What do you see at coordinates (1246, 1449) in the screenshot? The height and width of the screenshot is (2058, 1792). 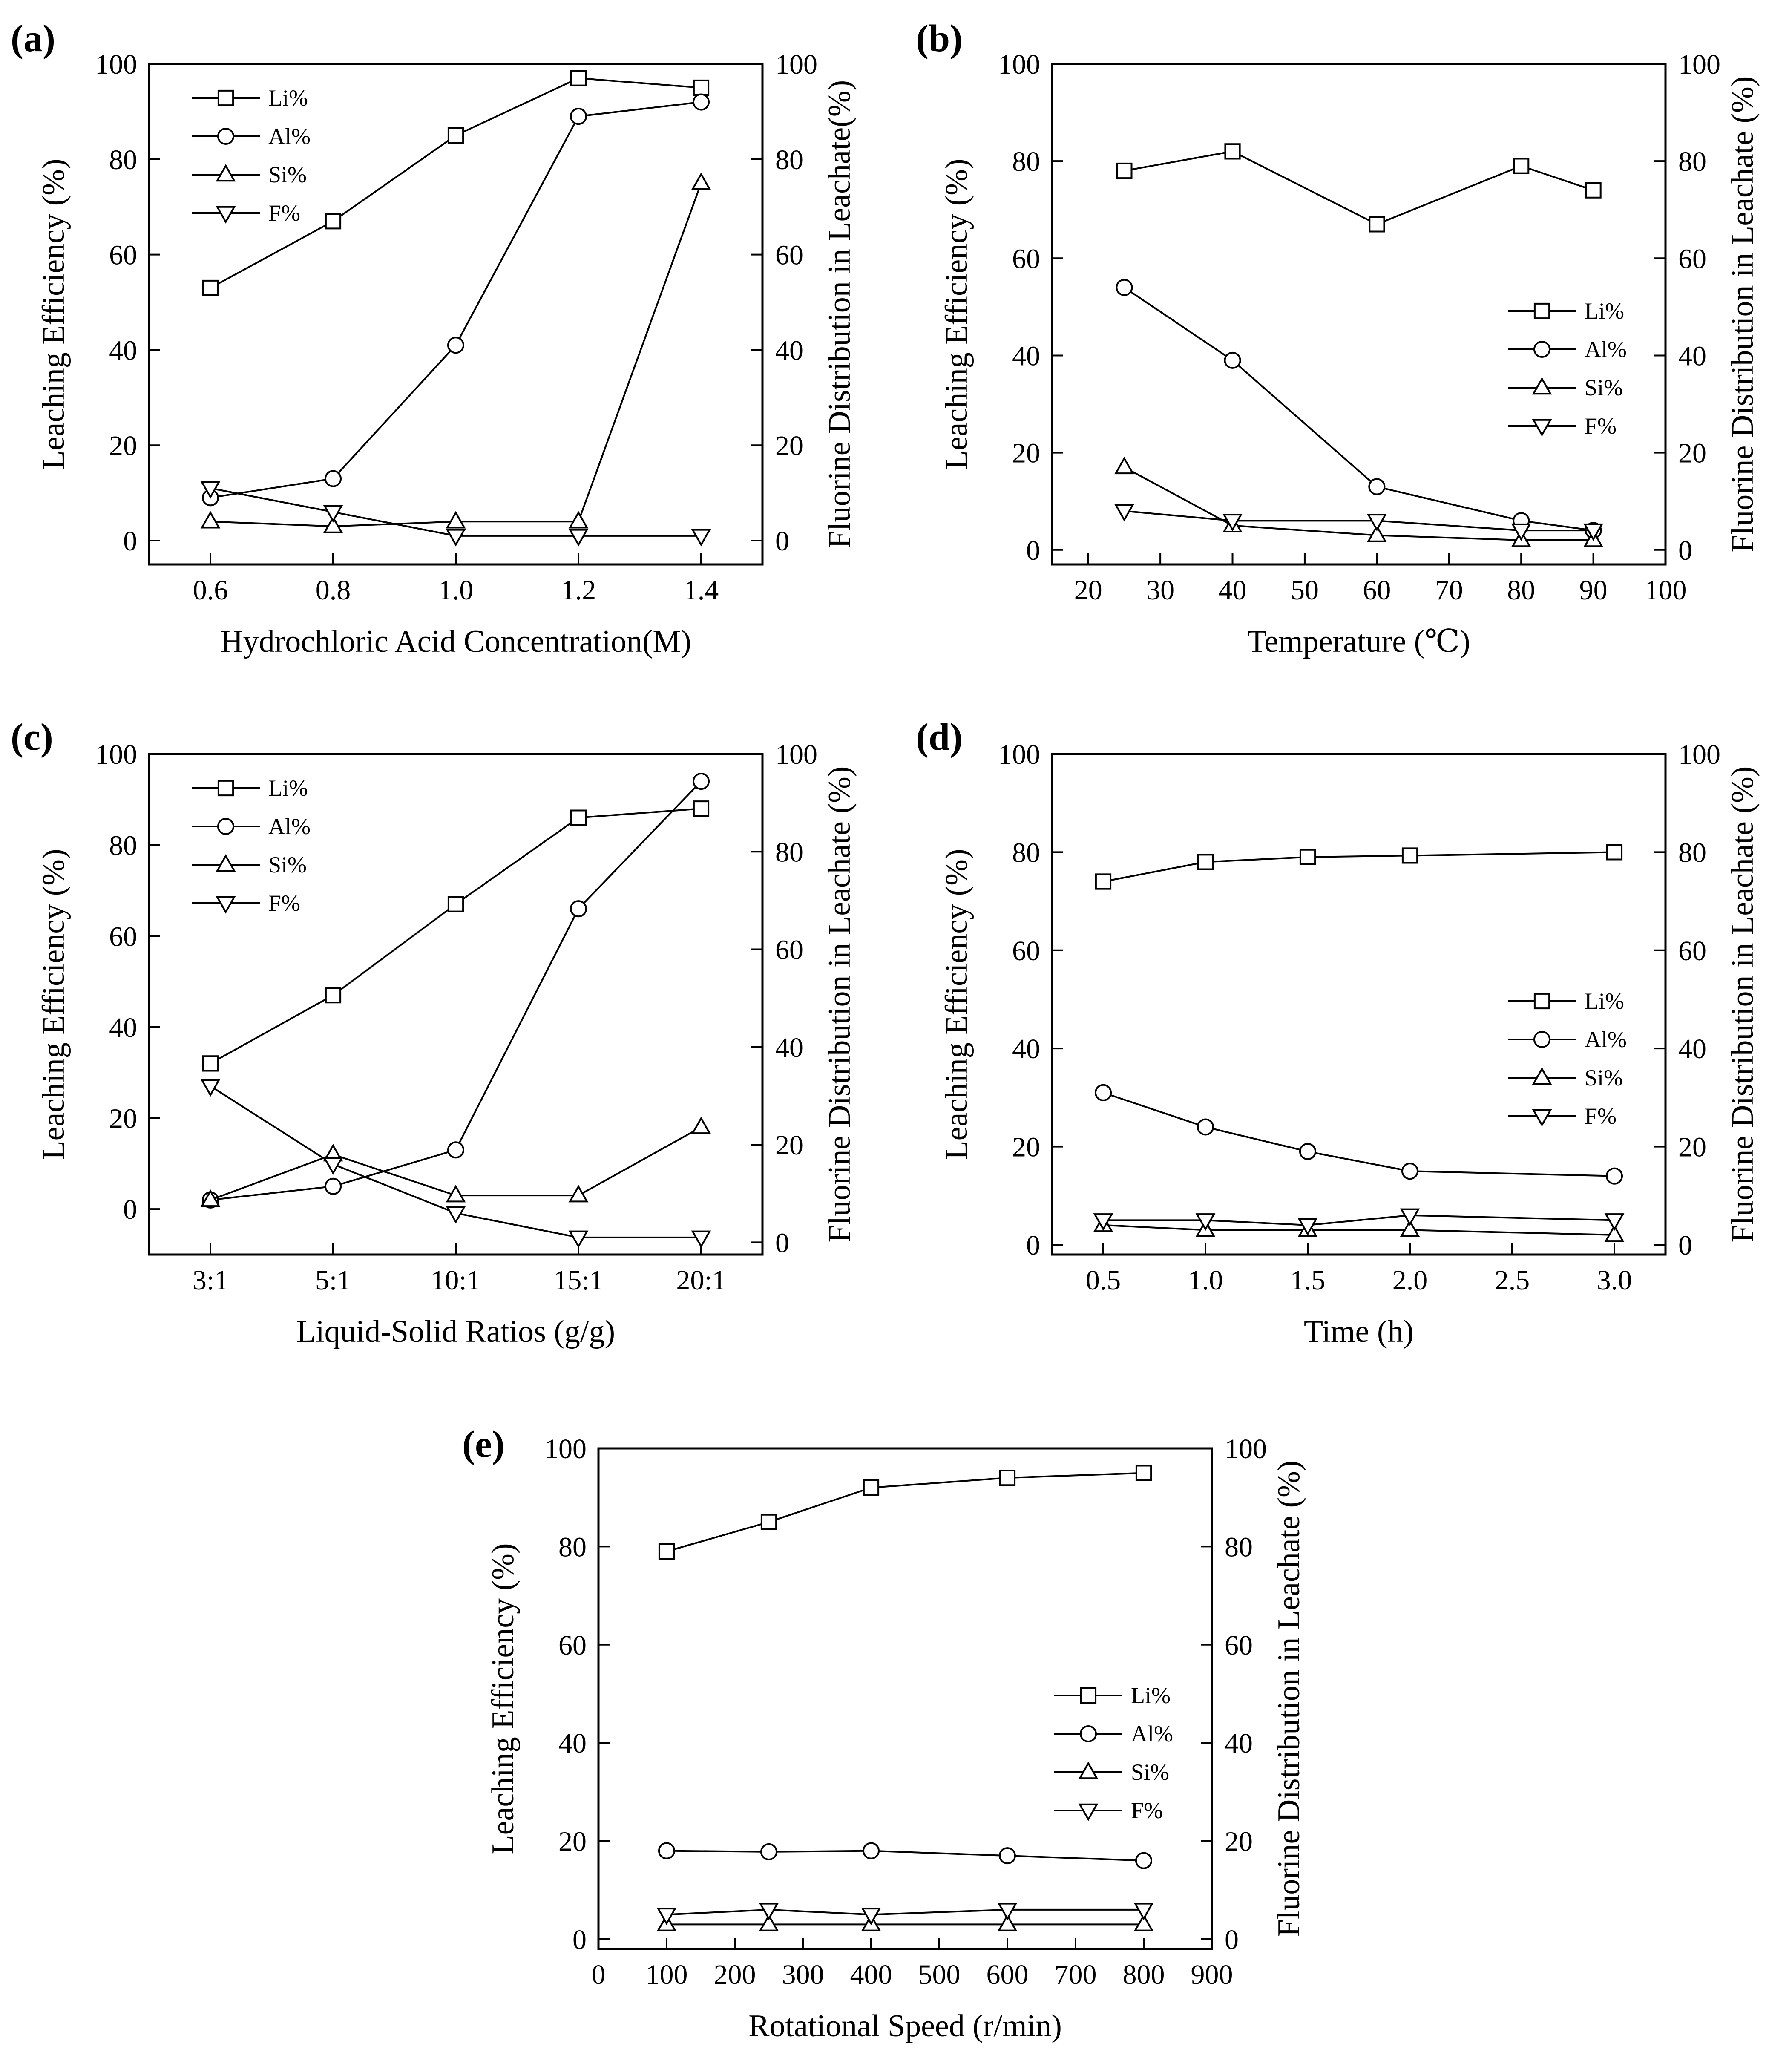 I see `y2-tick-label: 100` at bounding box center [1246, 1449].